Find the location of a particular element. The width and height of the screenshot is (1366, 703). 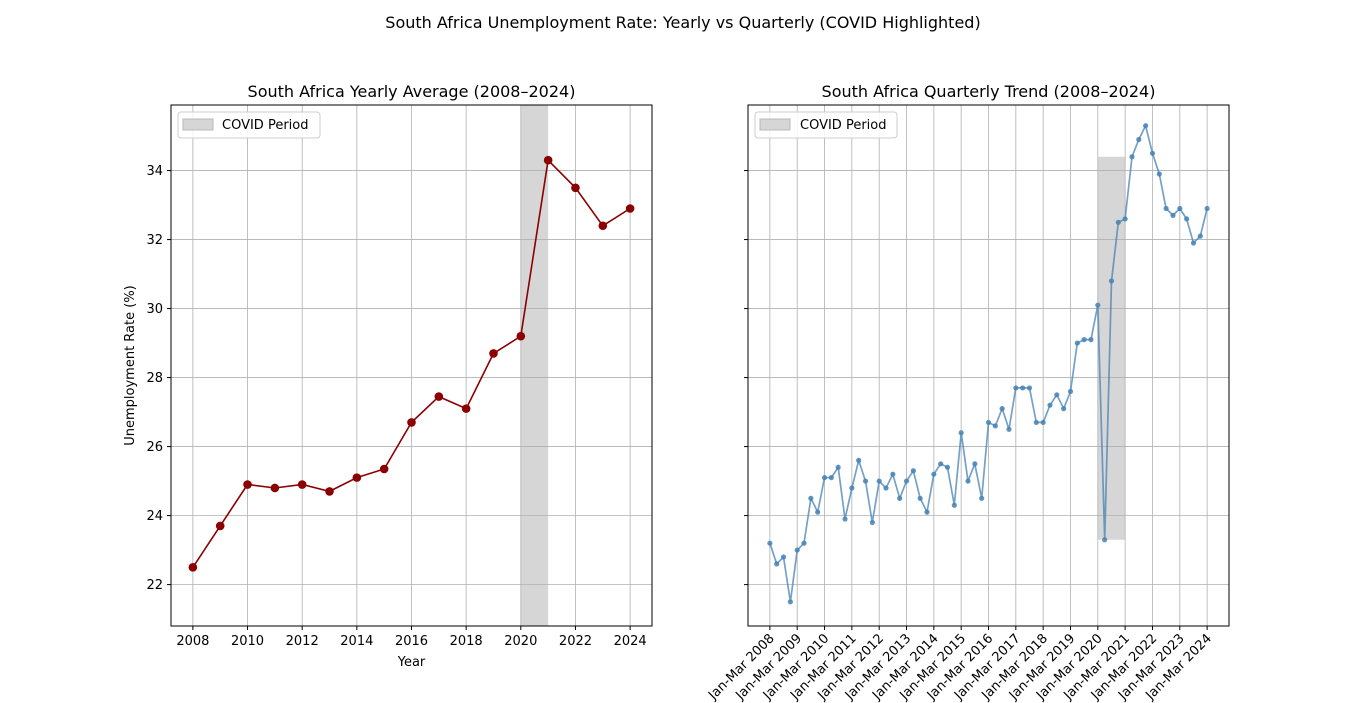

yearly-chart-title: South Africa Yearly Average (2008–2024) is located at coordinates (412, 91).